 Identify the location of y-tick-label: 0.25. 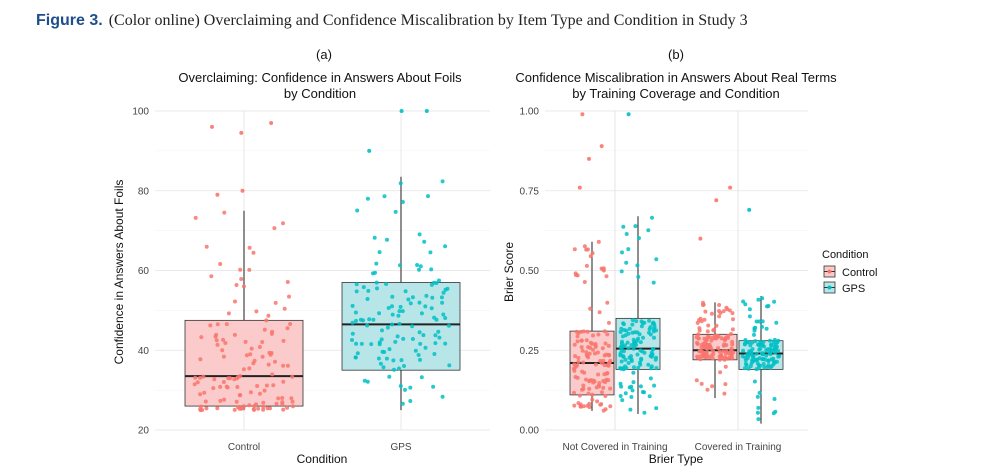
(530, 351).